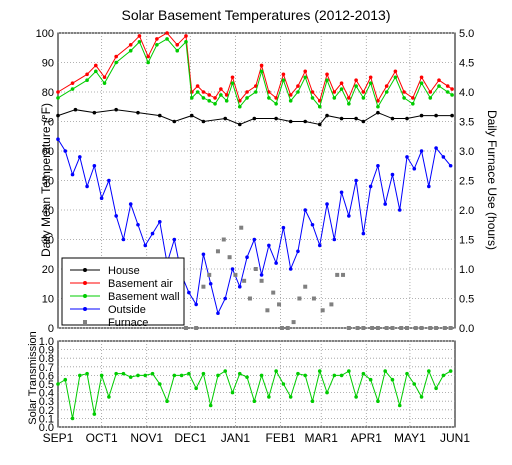 The image size is (512, 465). What do you see at coordinates (255, 15) in the screenshot?
I see `chart-title: Solar Basement Temperatures (2012-2013)` at bounding box center [255, 15].